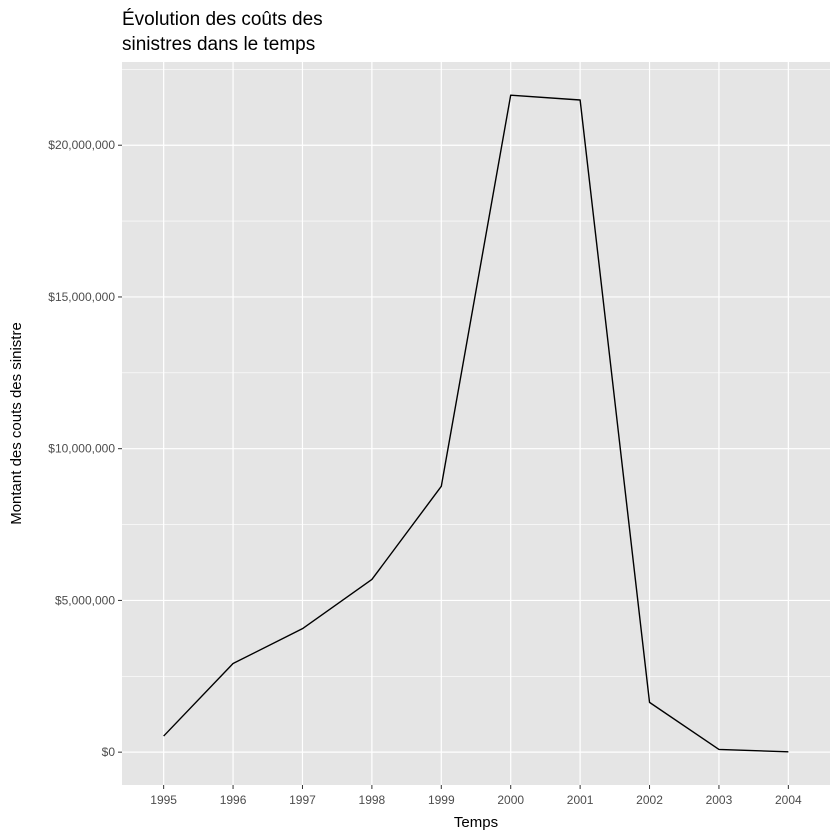 The width and height of the screenshot is (840, 840). I want to click on y-tick-label: $10,000,000, so click(81, 449).